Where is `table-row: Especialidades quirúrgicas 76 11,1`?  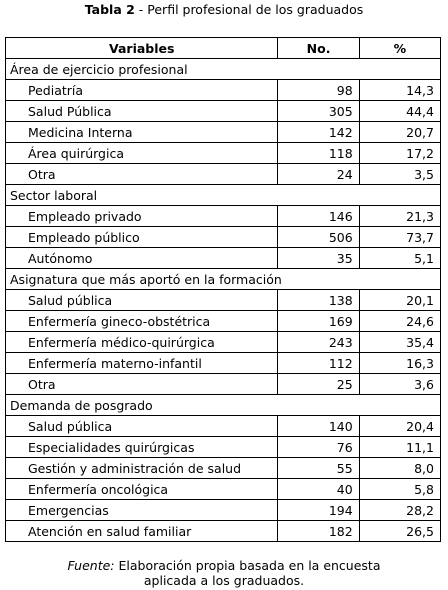
table-row: Especialidades quirúrgicas 76 11,1 is located at coordinates (223, 447).